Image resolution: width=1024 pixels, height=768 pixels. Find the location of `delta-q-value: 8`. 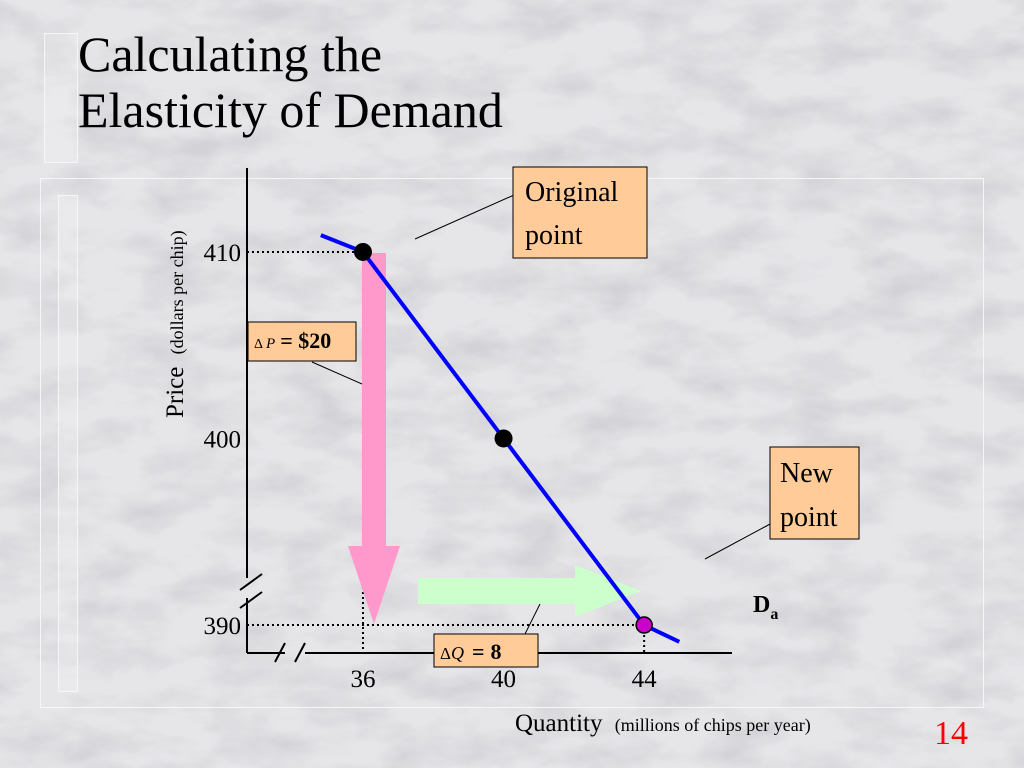

delta-q-value: 8 is located at coordinates (495, 651).